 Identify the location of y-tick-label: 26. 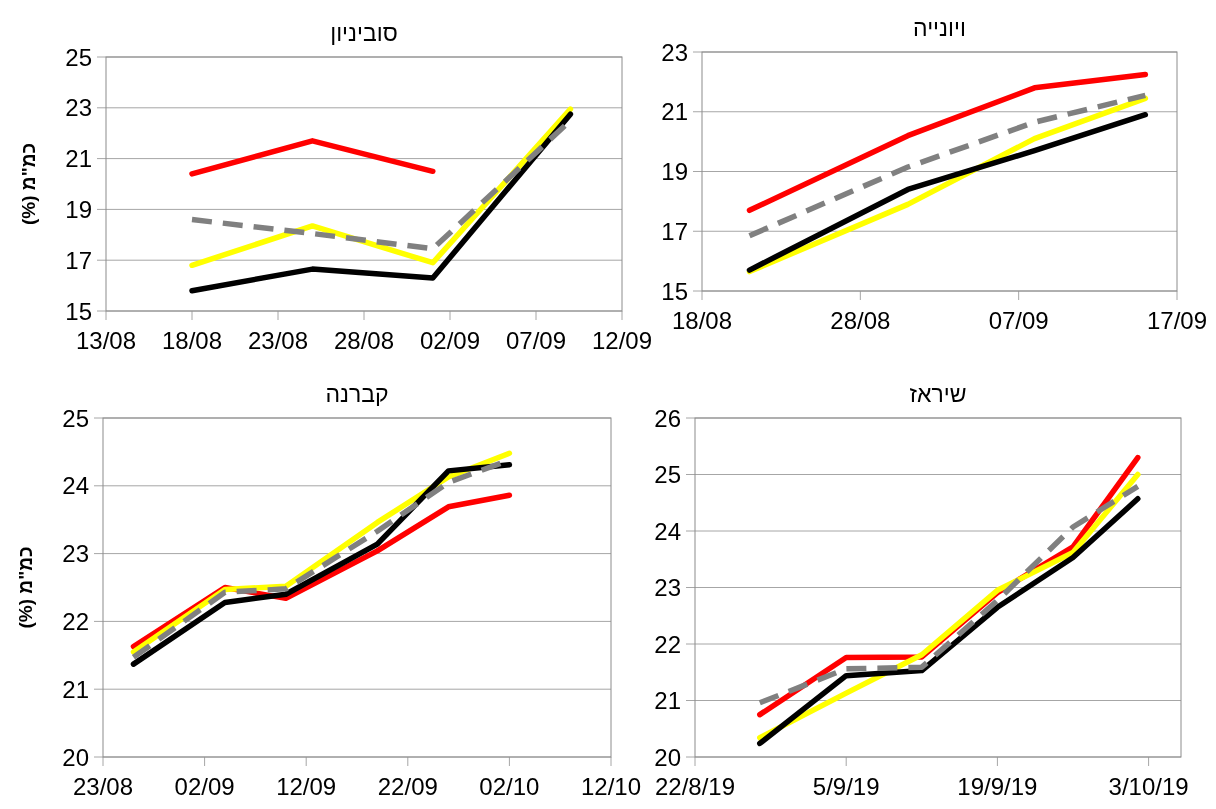
(667, 418).